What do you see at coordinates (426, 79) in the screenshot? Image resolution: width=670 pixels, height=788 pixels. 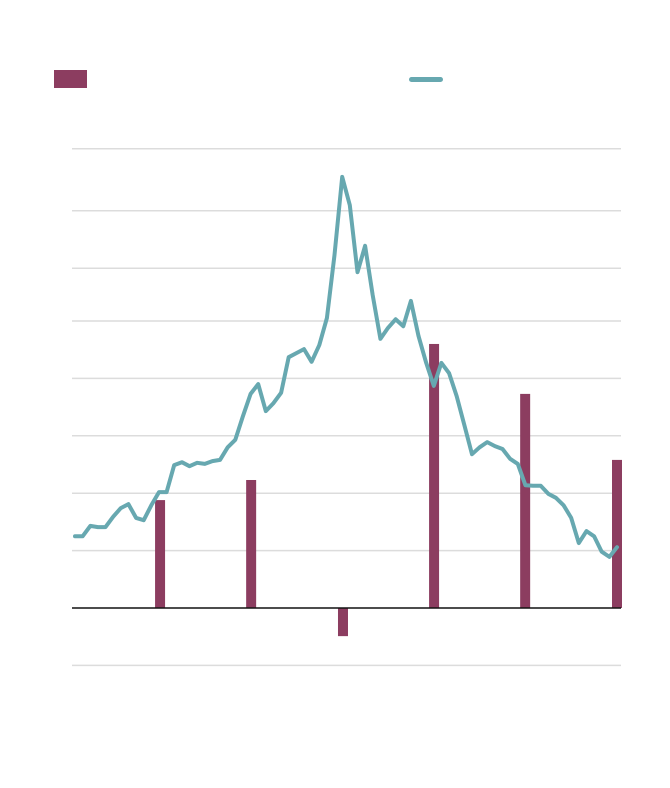 I see `legend-line-swatch` at bounding box center [426, 79].